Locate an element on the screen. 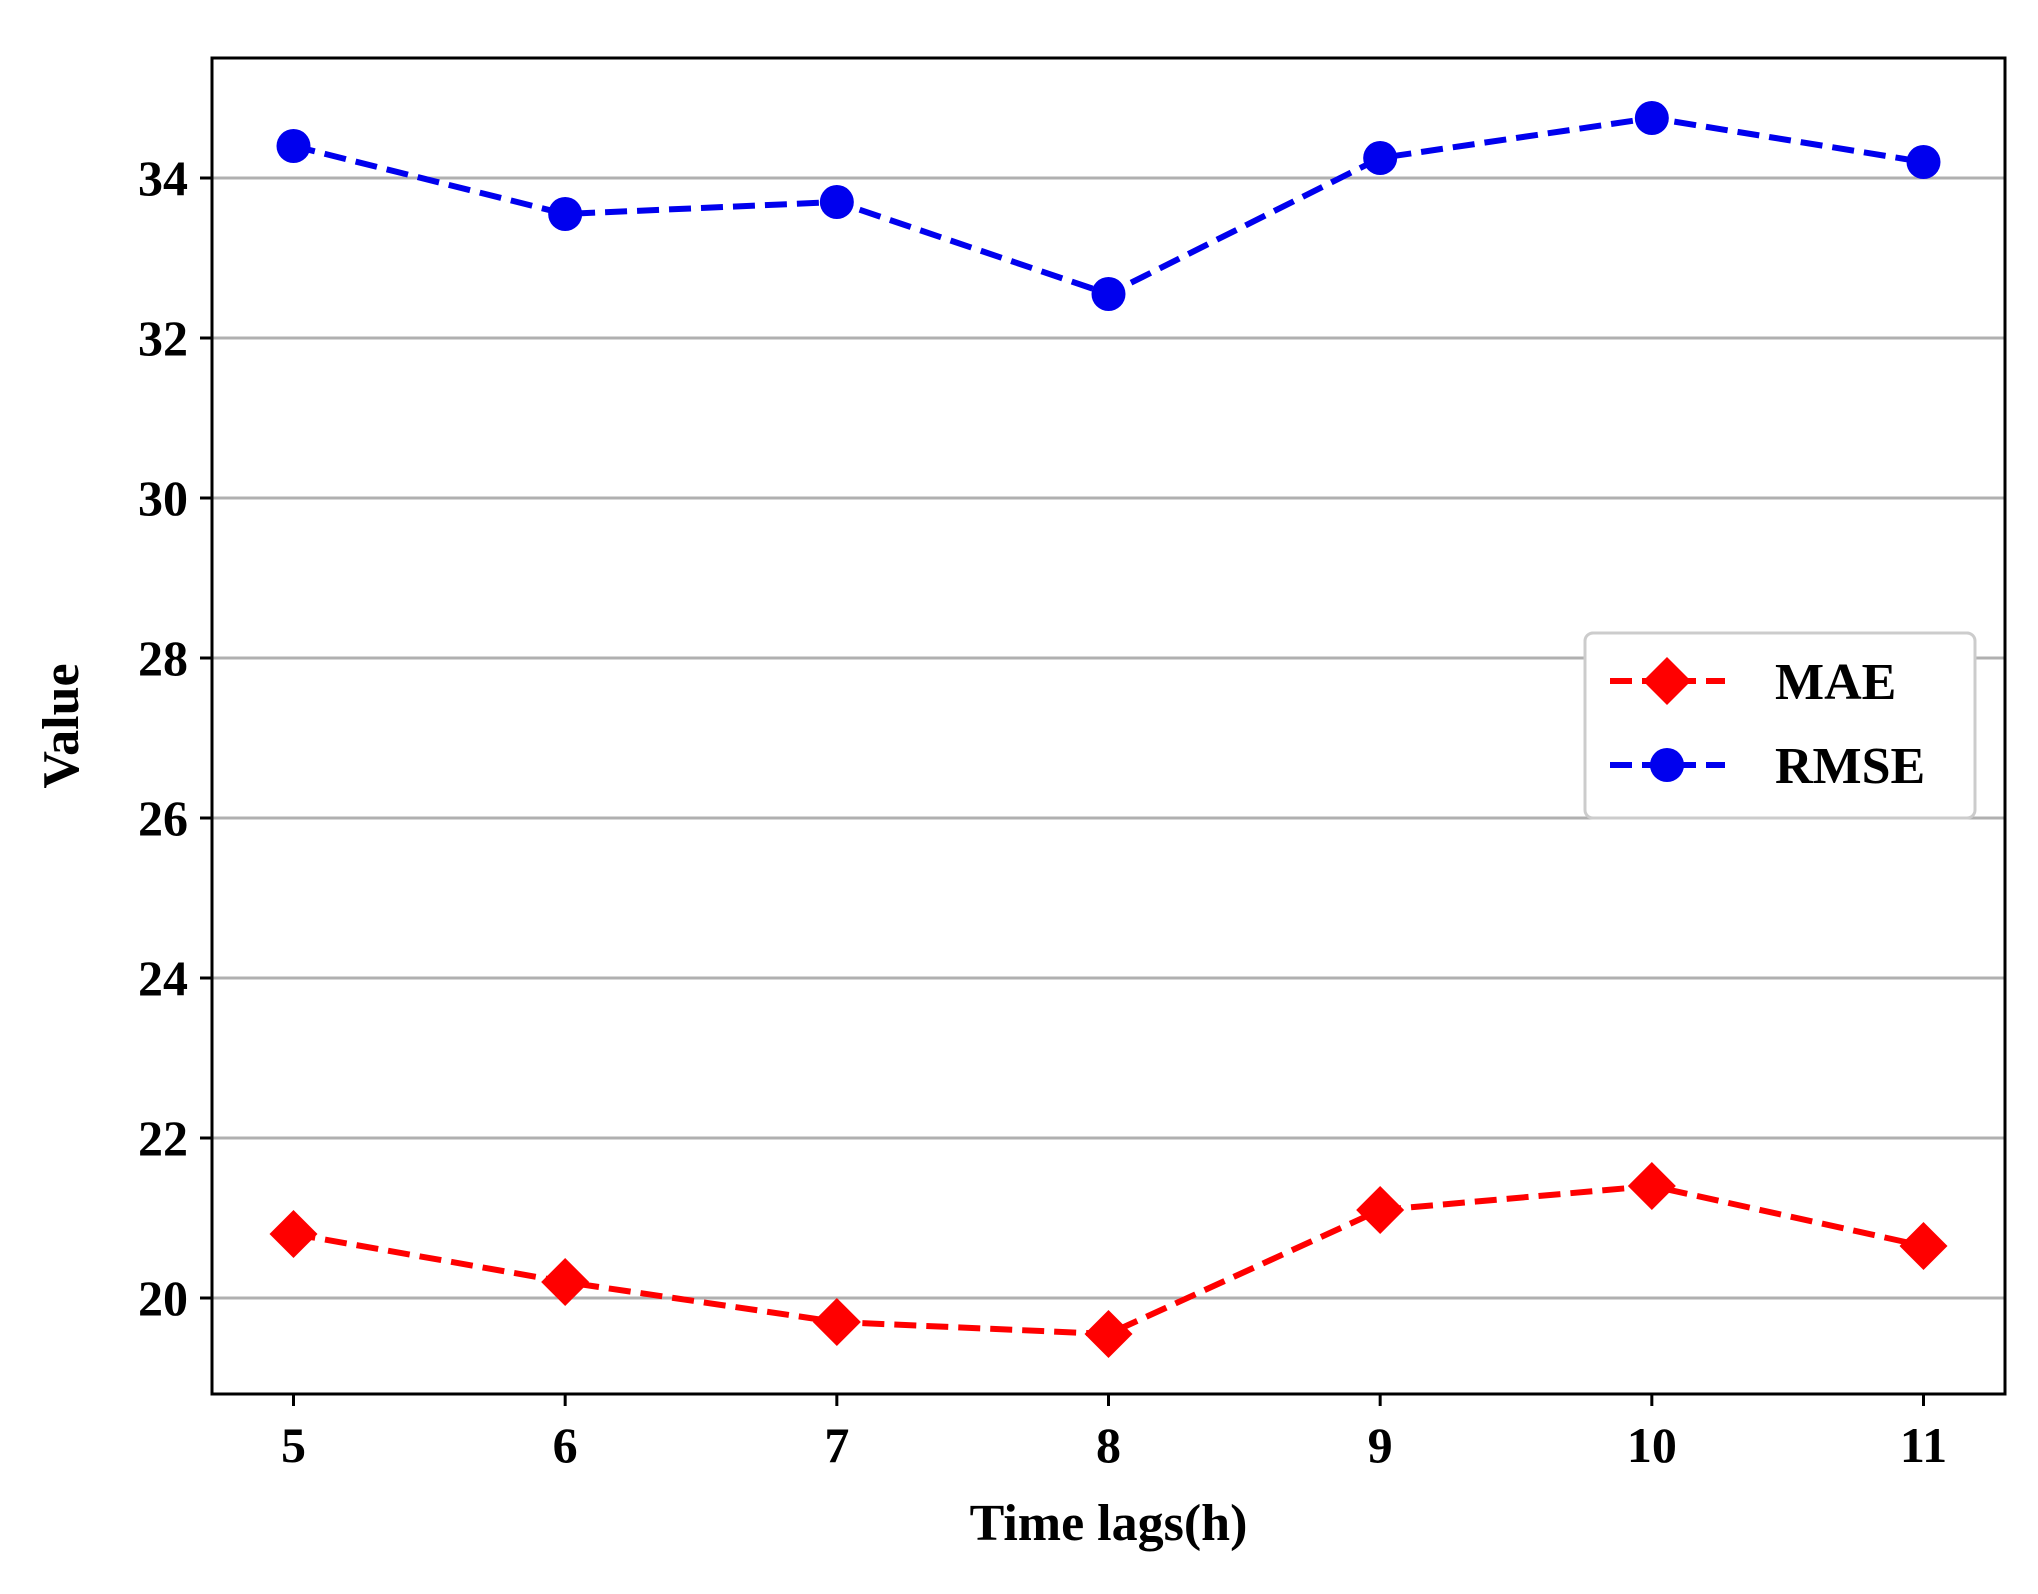 The width and height of the screenshot is (2038, 1594). x-tick-label: 10 is located at coordinates (1652, 1445).